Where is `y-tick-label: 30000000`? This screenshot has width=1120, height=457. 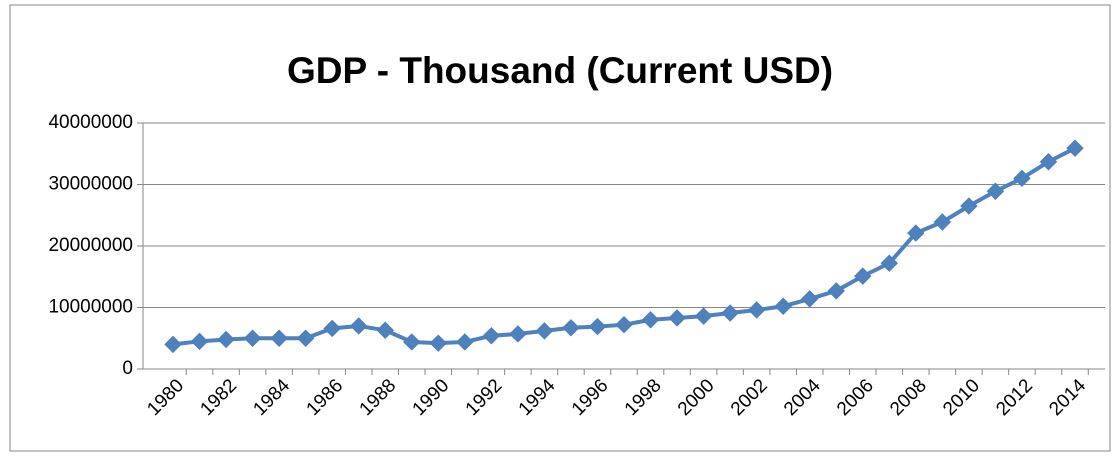 y-tick-label: 30000000 is located at coordinates (90, 184).